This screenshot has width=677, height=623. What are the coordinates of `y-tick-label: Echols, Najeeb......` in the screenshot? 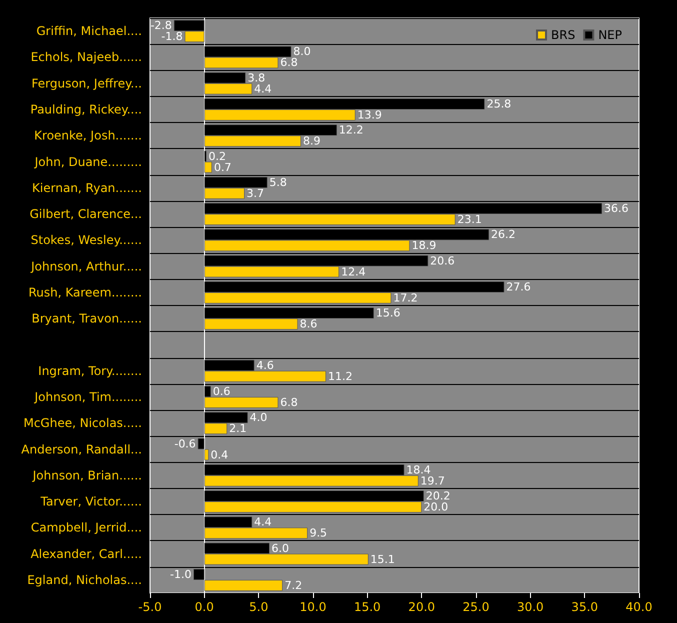 It's located at (86, 57).